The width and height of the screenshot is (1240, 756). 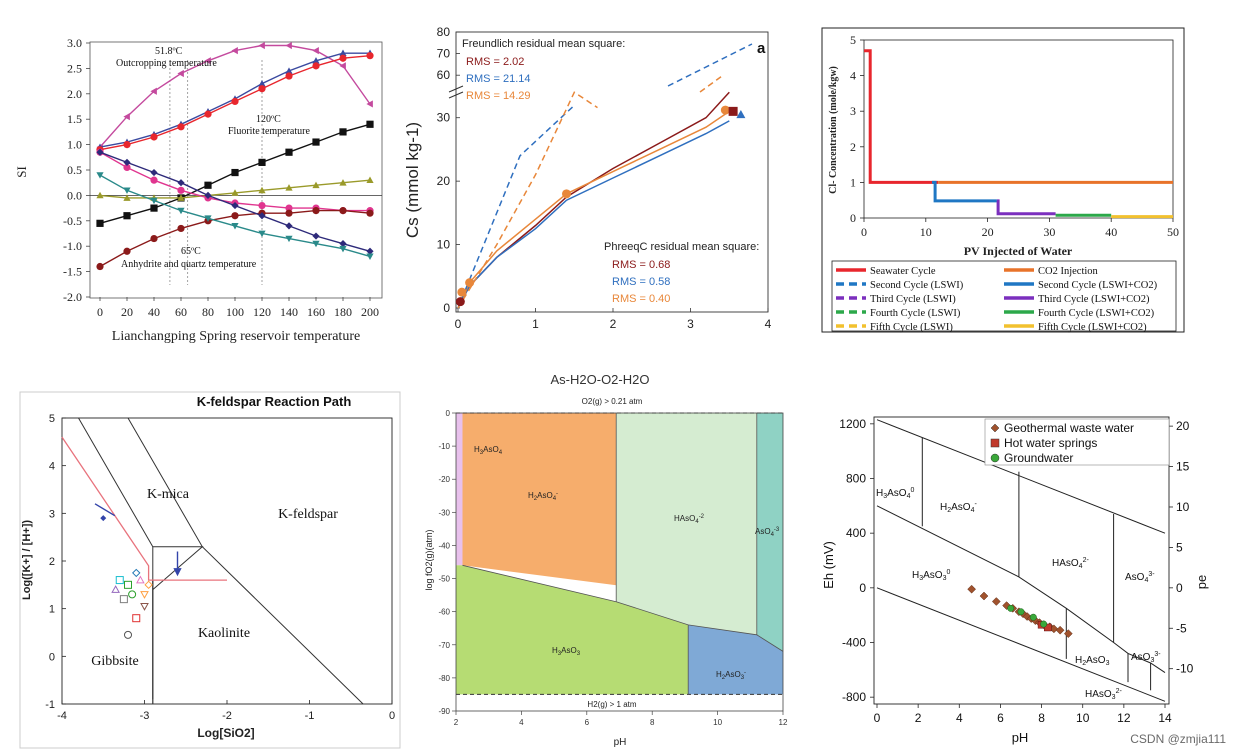 I want to click on ehph-y-tick-label: 800, so click(x=856, y=479).